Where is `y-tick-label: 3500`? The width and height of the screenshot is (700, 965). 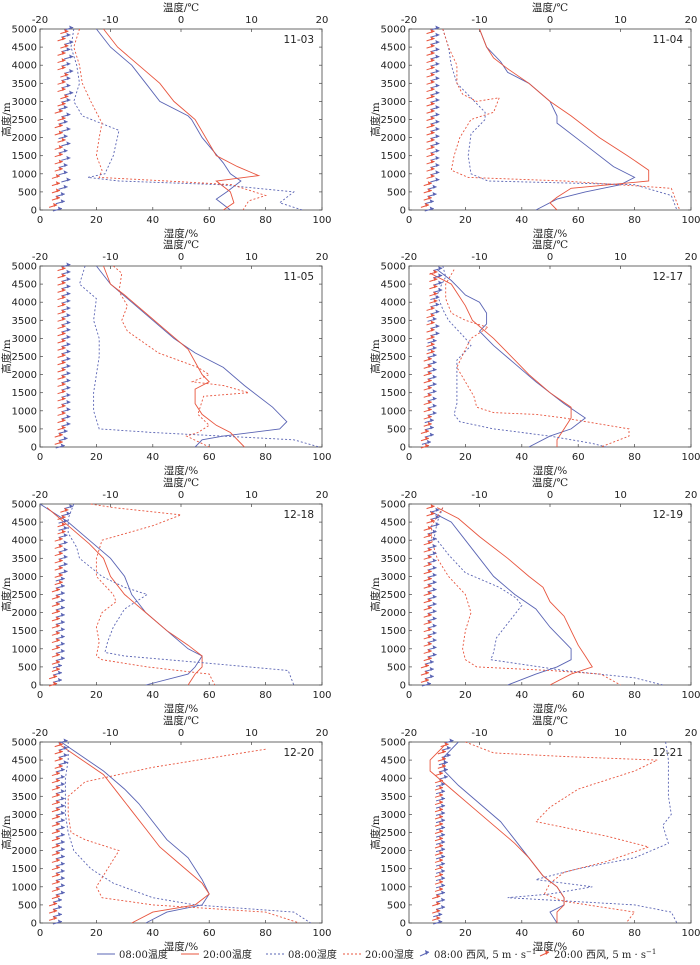 y-tick-label: 3500 is located at coordinates (24, 84).